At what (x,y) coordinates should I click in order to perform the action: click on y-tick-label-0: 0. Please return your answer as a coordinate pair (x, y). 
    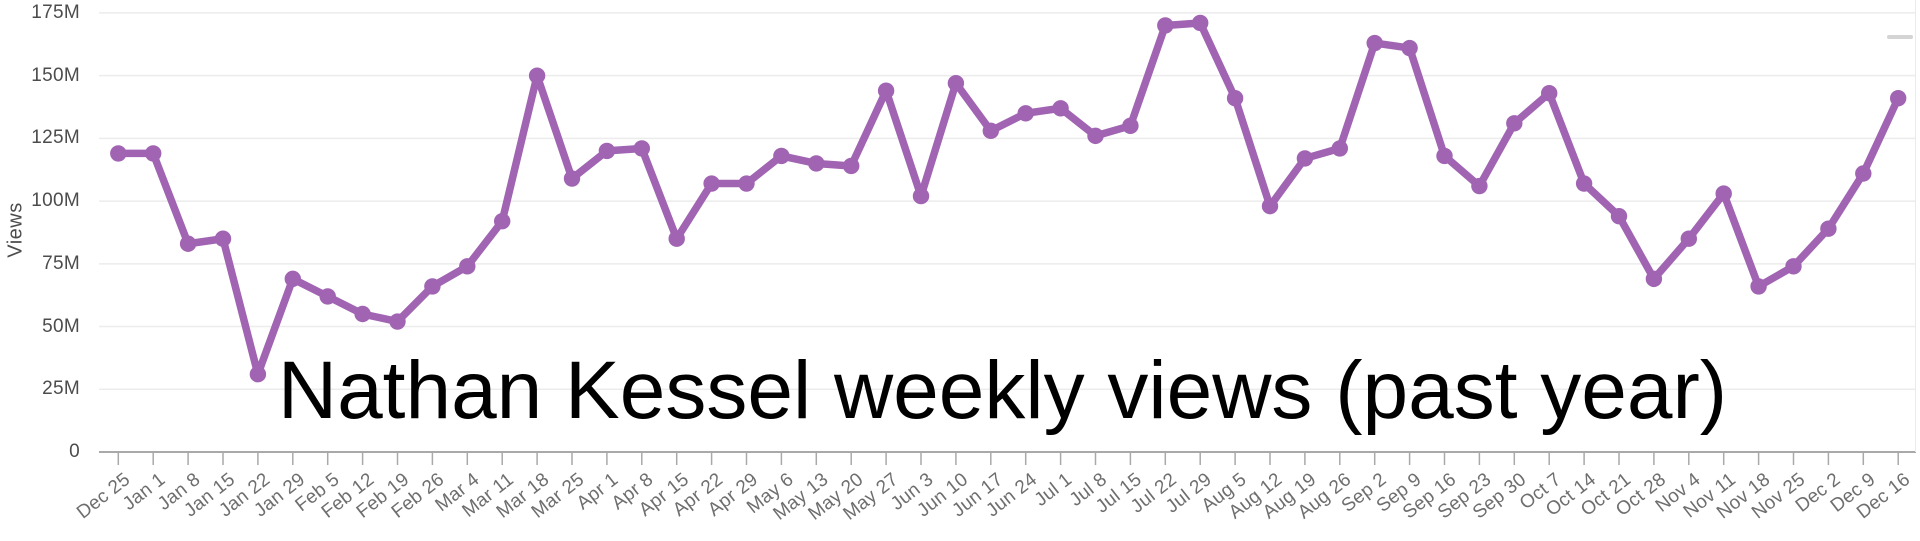
    Looking at the image, I should click on (74, 451).